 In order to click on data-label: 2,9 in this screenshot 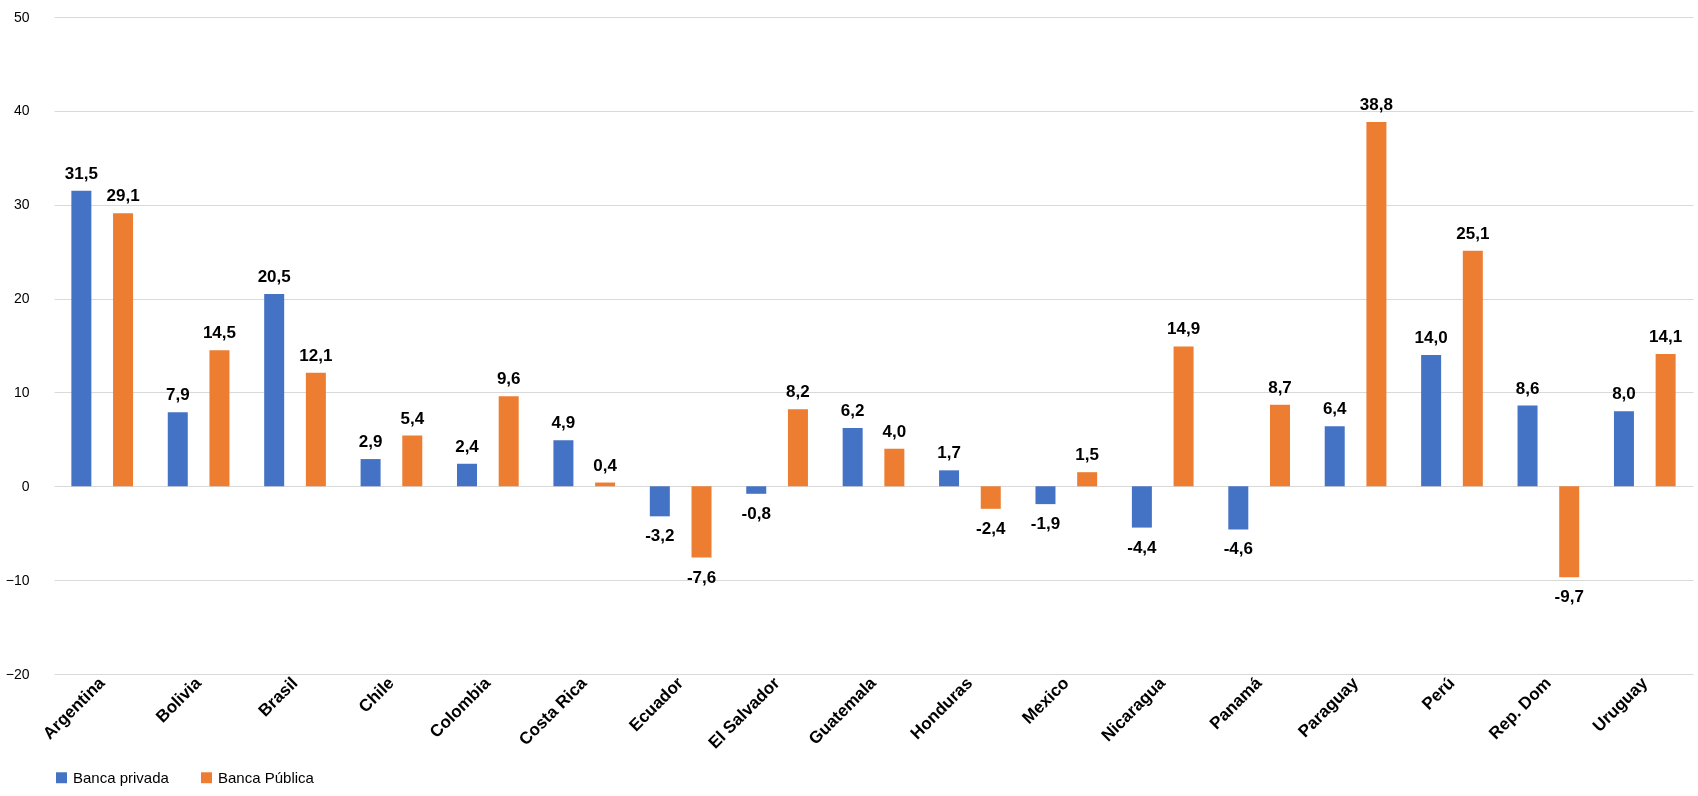, I will do `click(370, 442)`.